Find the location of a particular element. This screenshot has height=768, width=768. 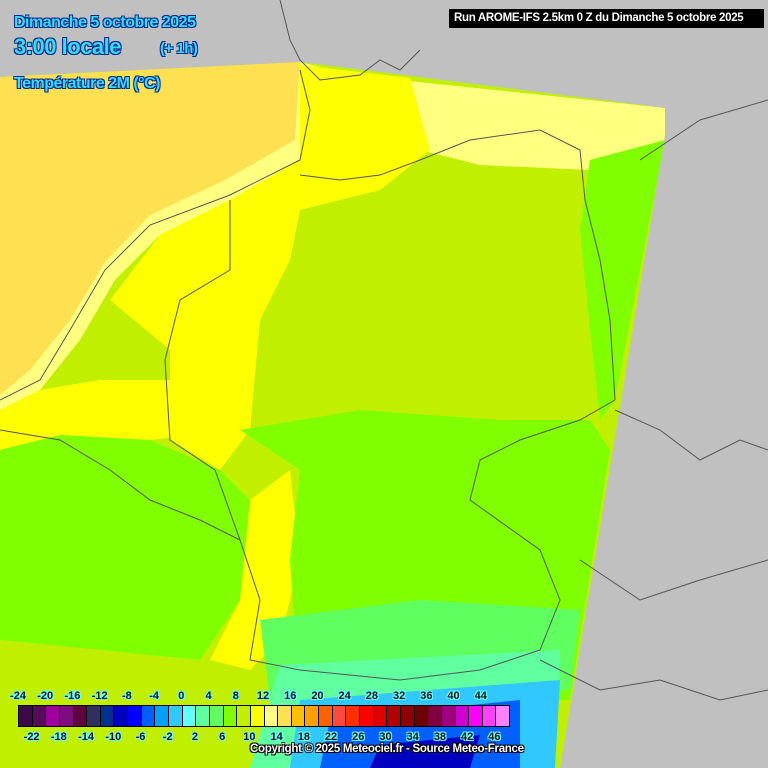

legend-label: -10 is located at coordinates (113, 737).